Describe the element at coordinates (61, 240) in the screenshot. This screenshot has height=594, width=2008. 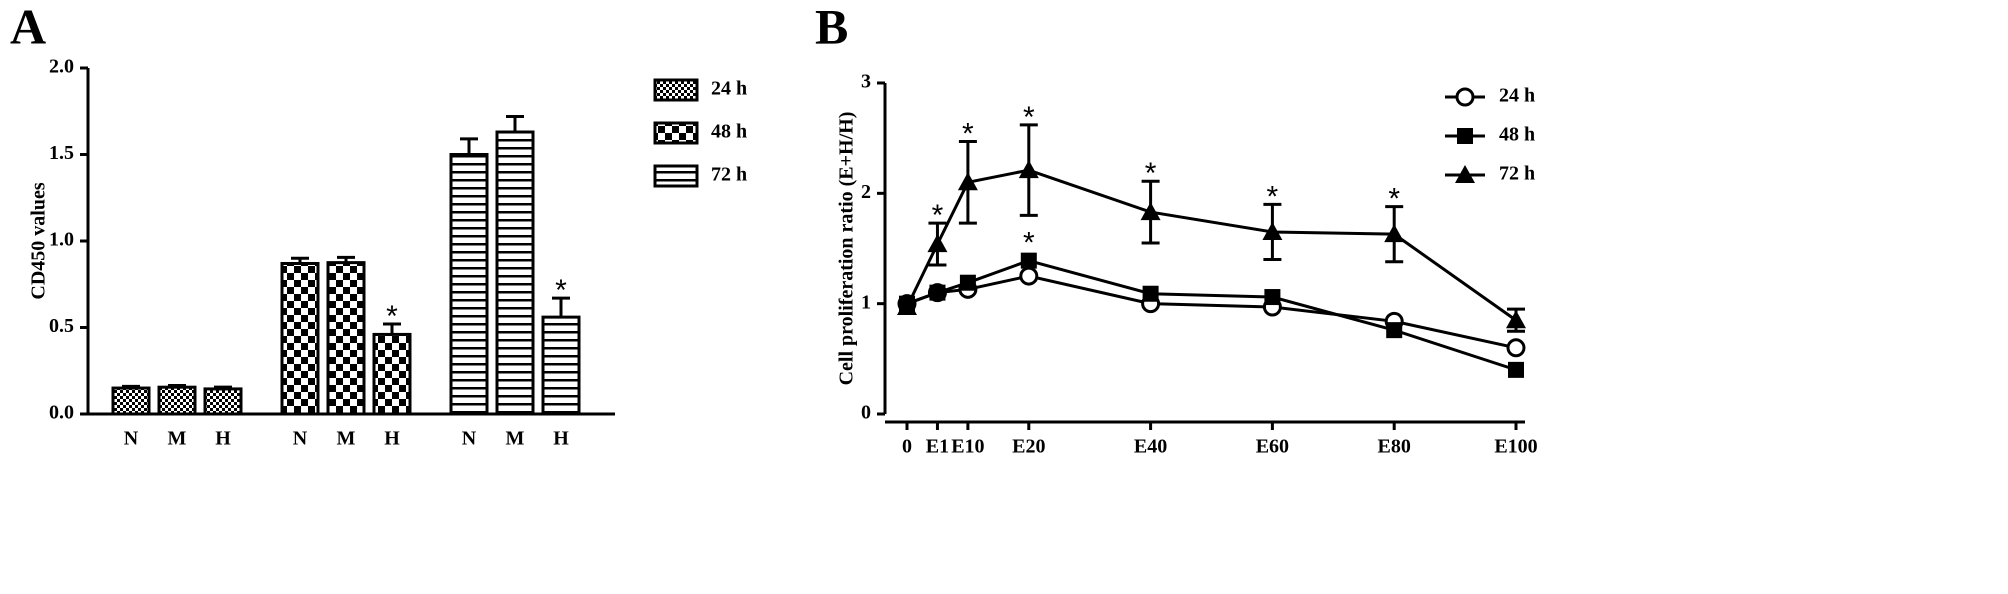
I see `y-tick-label: 1.0` at that location.